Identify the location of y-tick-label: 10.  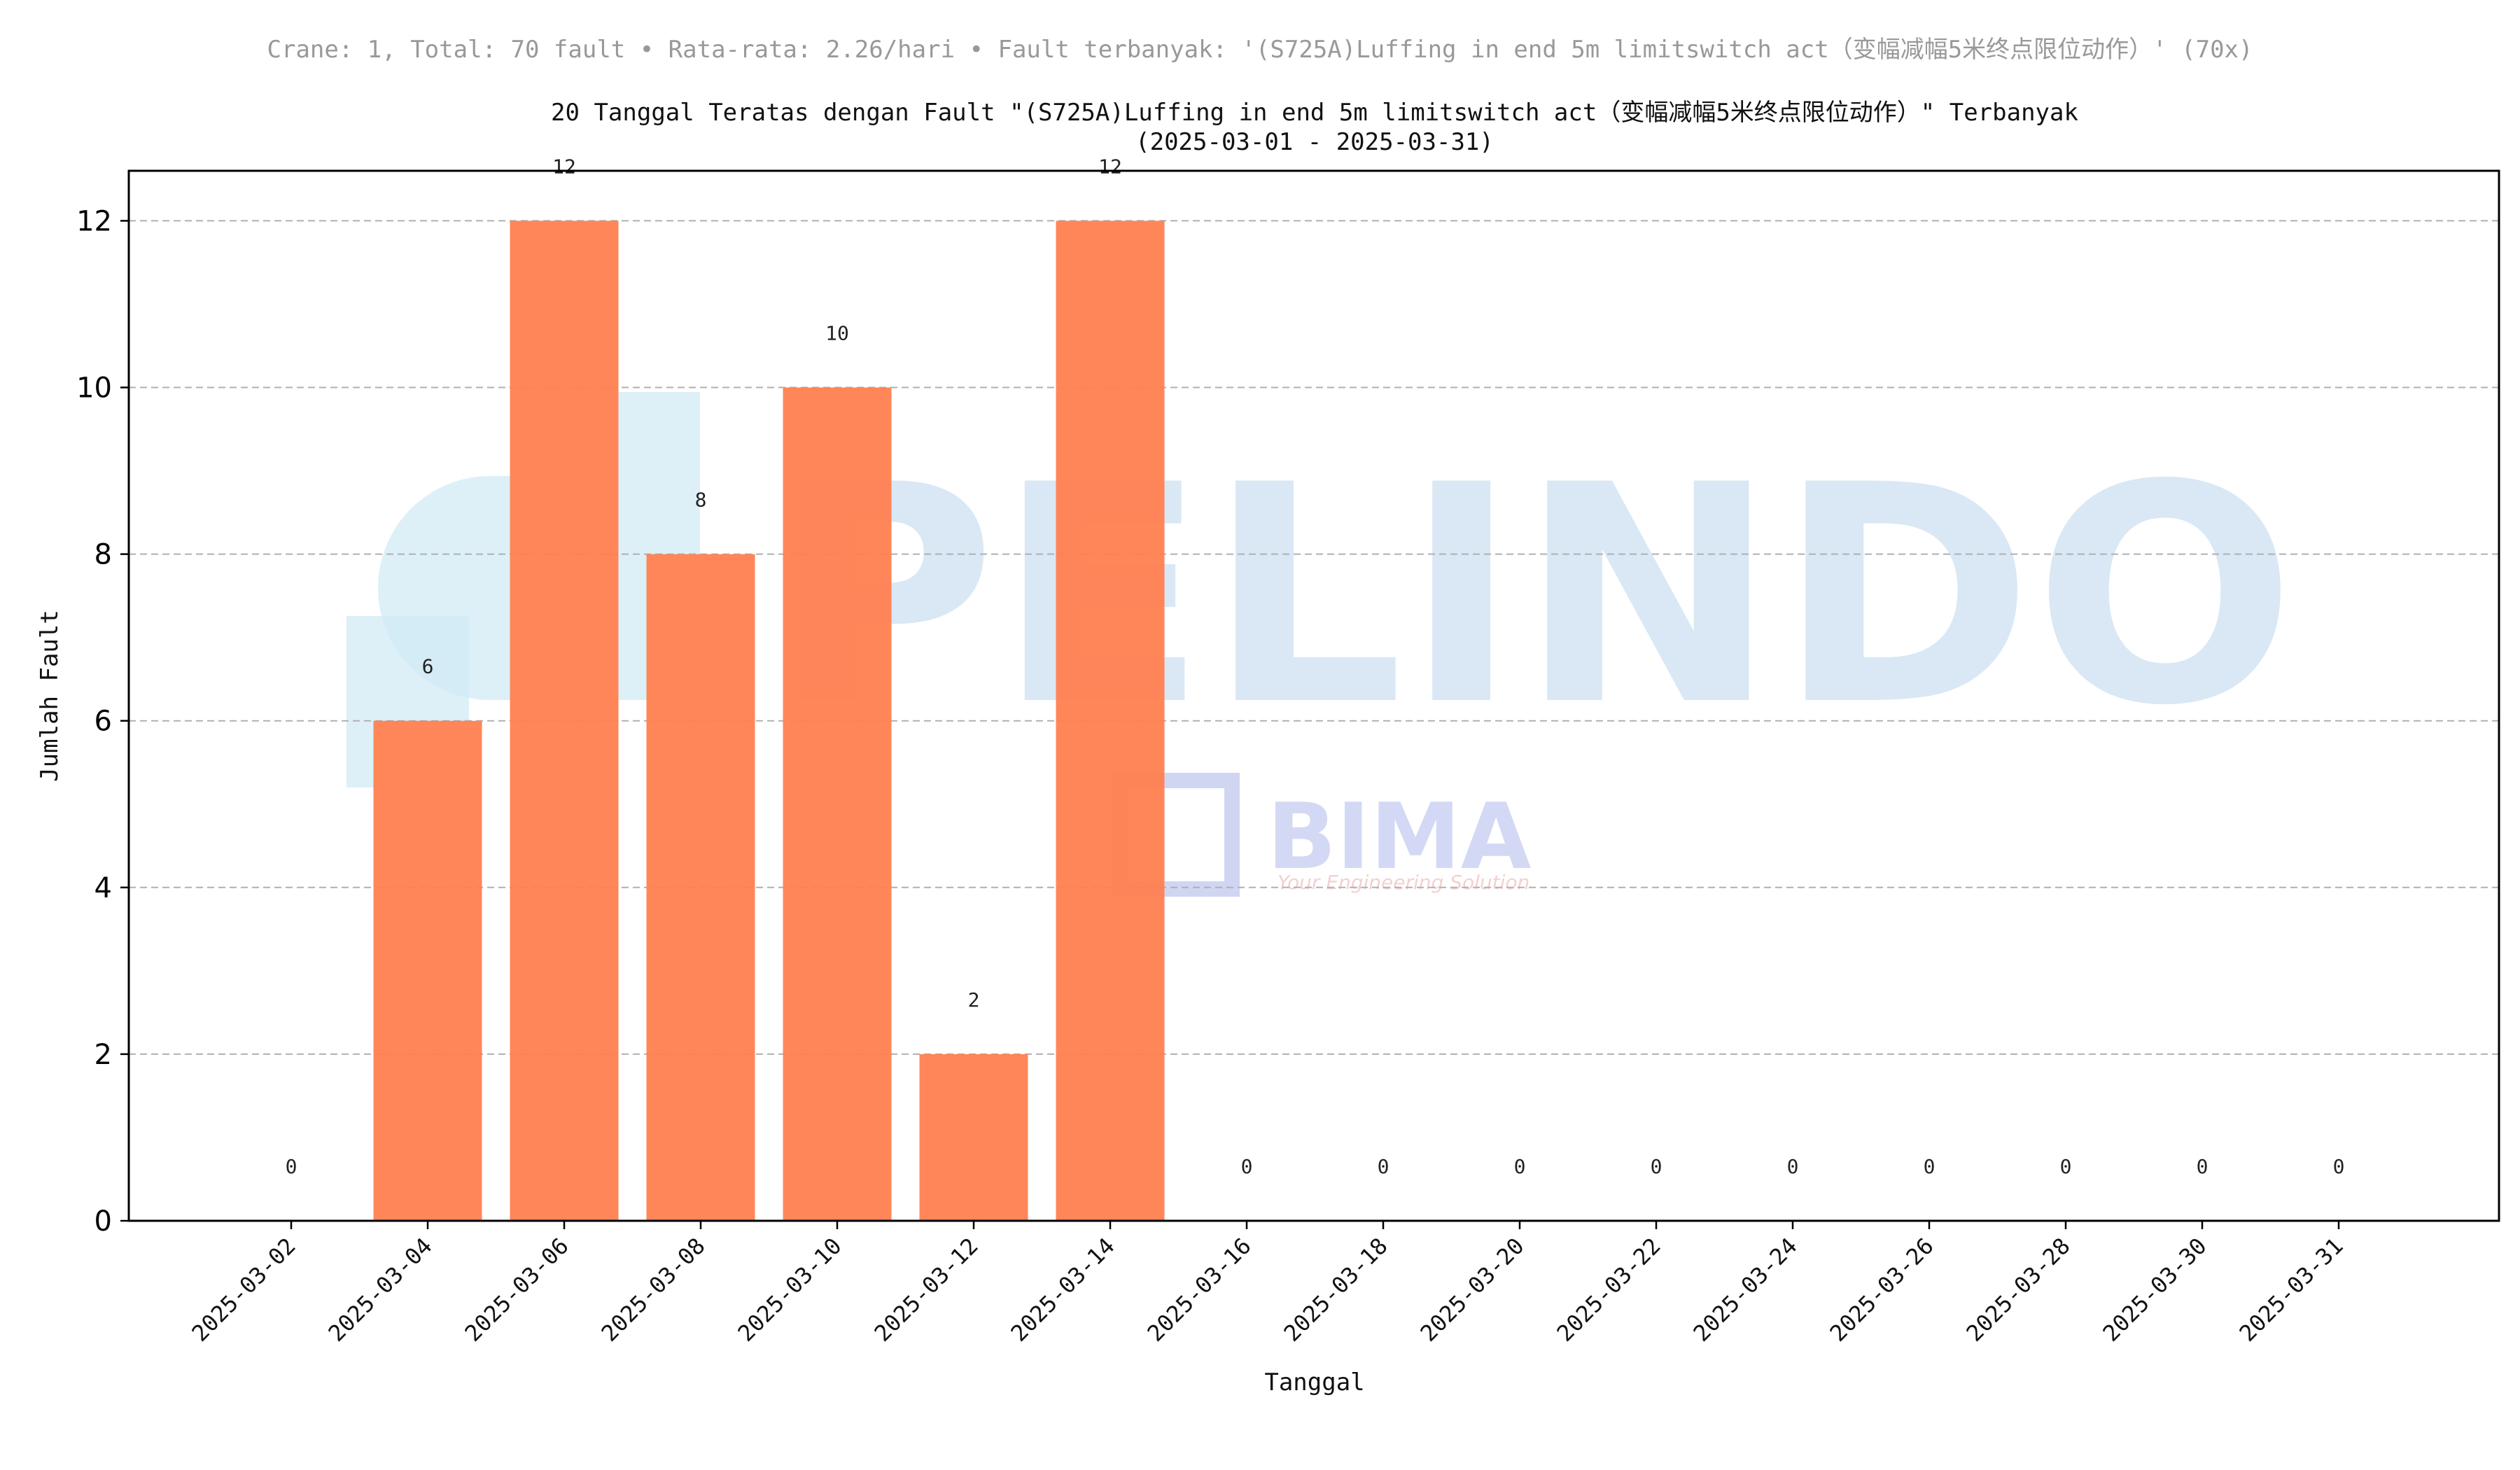
(94, 388).